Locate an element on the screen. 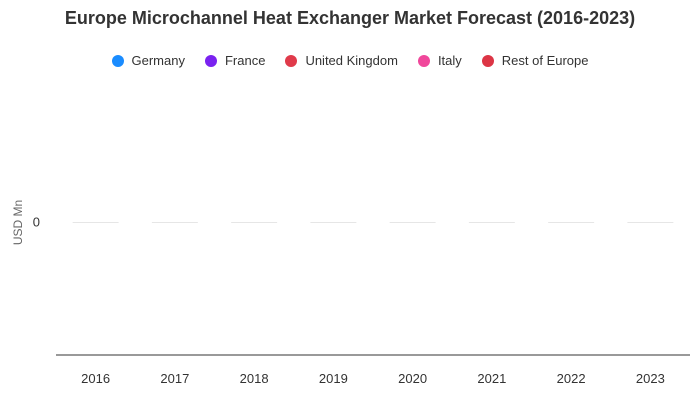 The height and width of the screenshot is (400, 700). x-tick-label-2019: 2019 is located at coordinates (333, 378).